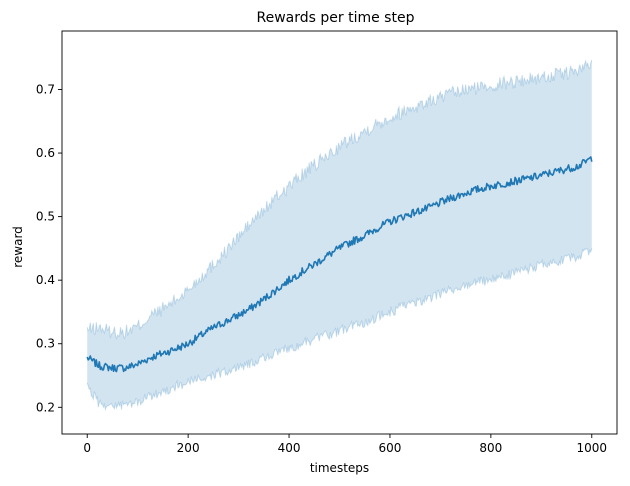 The width and height of the screenshot is (630, 486). What do you see at coordinates (188, 448) in the screenshot?
I see `x-tick-label: 200` at bounding box center [188, 448].